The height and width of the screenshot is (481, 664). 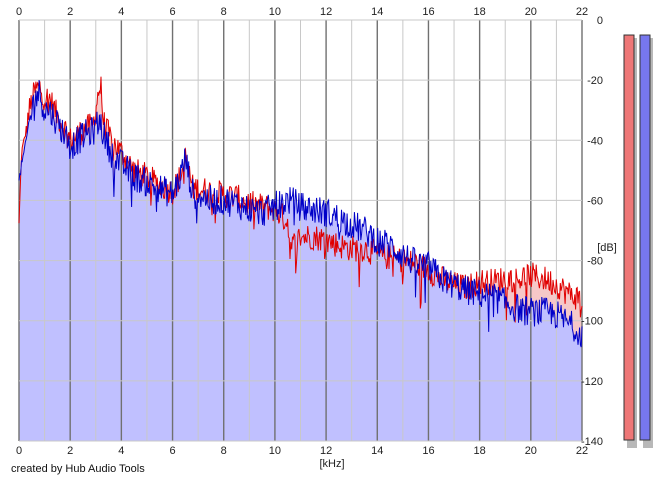 What do you see at coordinates (592, 231) in the screenshot?
I see `y-tick-labels: 0 -20 -40 -60 -80 -100 -120 -140` at bounding box center [592, 231].